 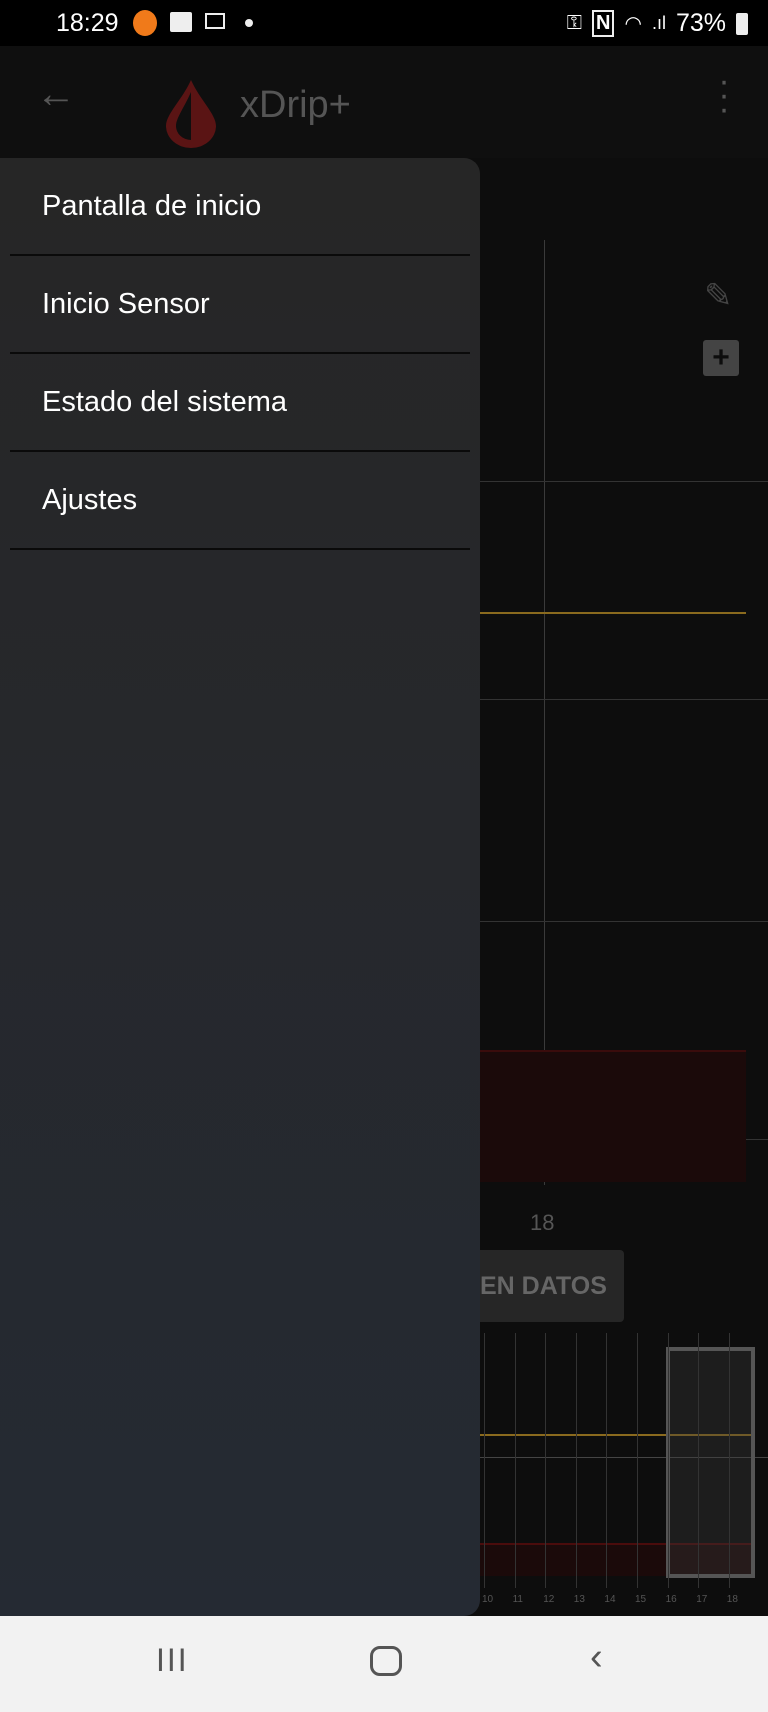 I want to click on preview-hour-label: 15, so click(x=641, y=1599).